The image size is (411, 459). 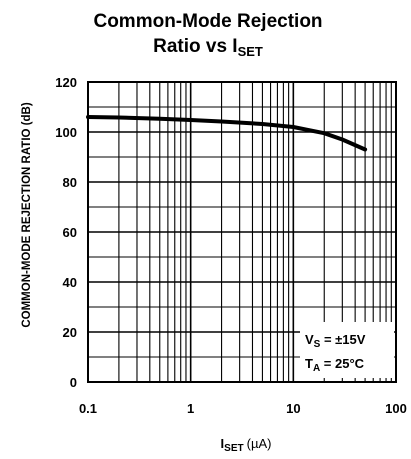 What do you see at coordinates (309, 339) in the screenshot?
I see `vs-main: V` at bounding box center [309, 339].